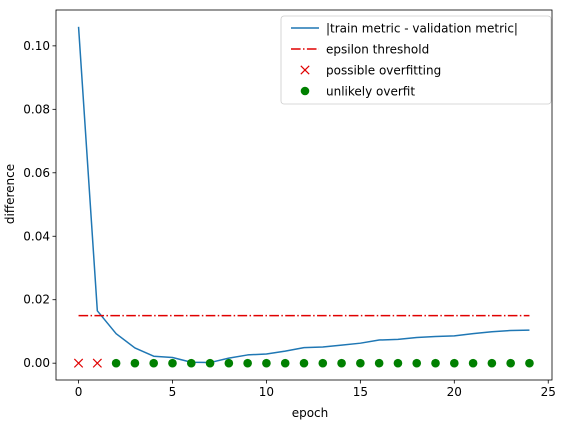 Image resolution: width=573 pixels, height=428 pixels. What do you see at coordinates (36, 109) in the screenshot?
I see `y-tick-label: 0.08` at bounding box center [36, 109].